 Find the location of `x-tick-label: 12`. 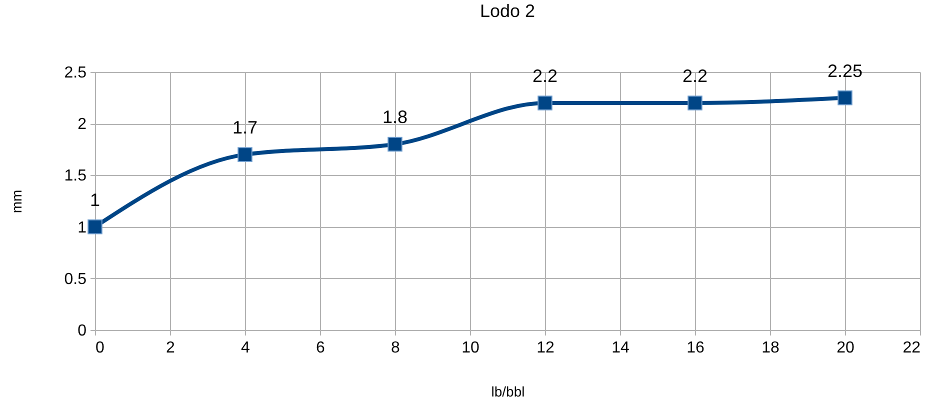

x-tick-label: 12 is located at coordinates (545, 348).